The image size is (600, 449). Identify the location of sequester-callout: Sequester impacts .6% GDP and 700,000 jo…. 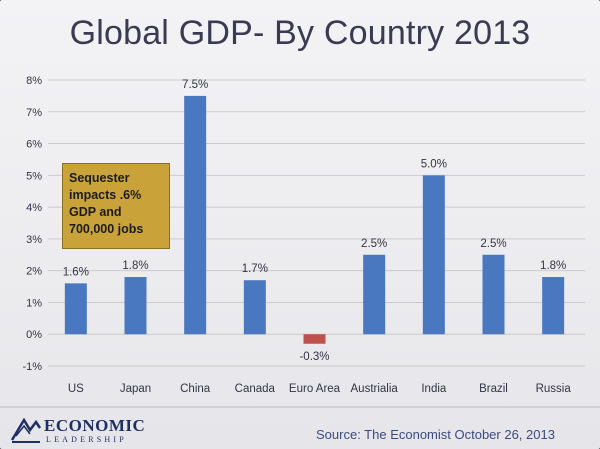
(116, 206).